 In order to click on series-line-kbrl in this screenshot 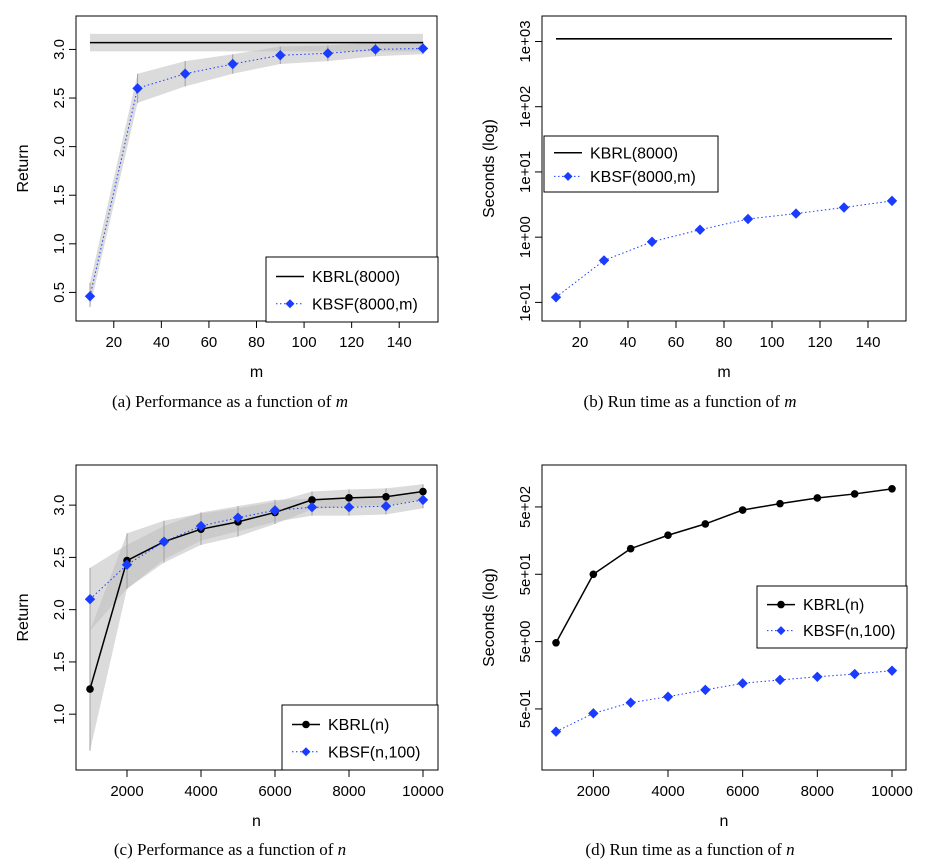, I will do `click(256, 590)`.